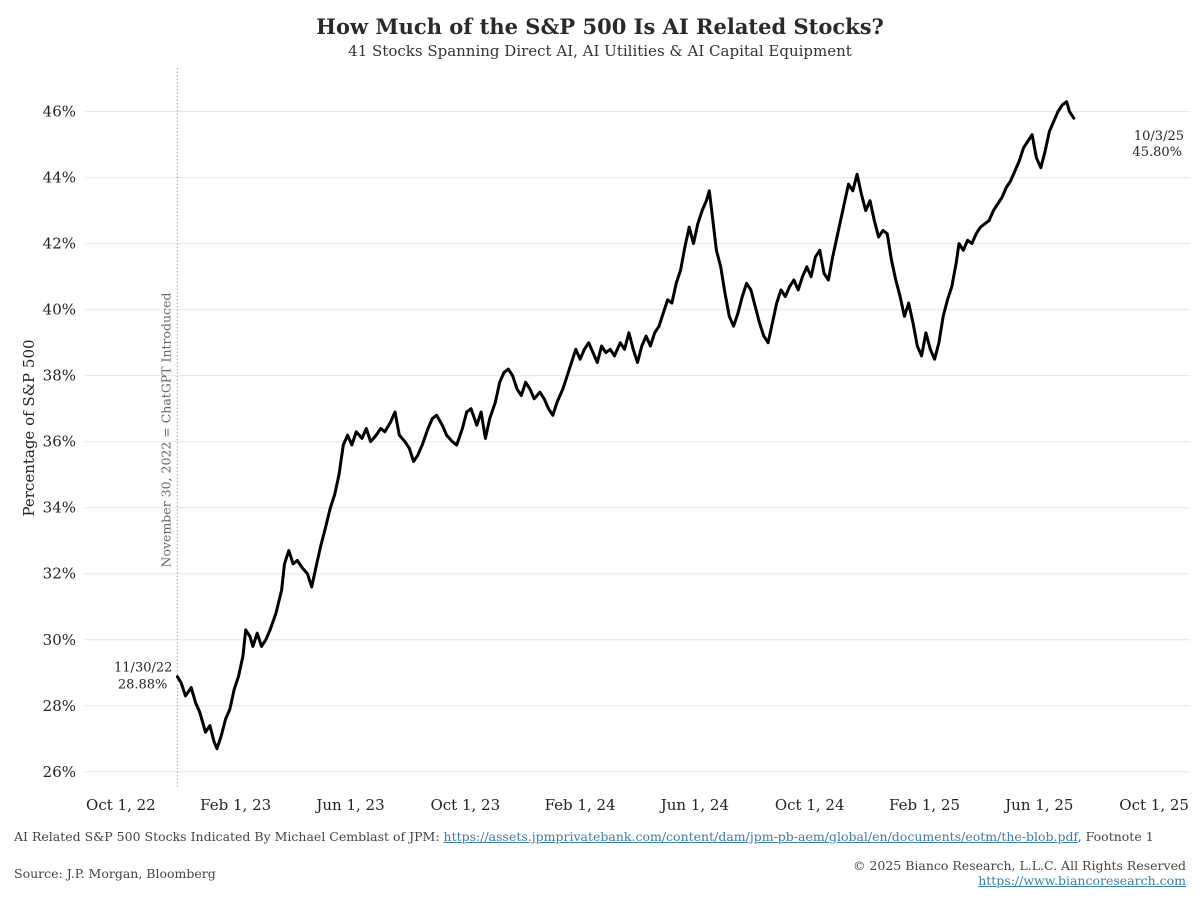 This screenshot has width=1200, height=900. I want to click on website-link: https://www.biancoresearch.com, so click(1082, 880).